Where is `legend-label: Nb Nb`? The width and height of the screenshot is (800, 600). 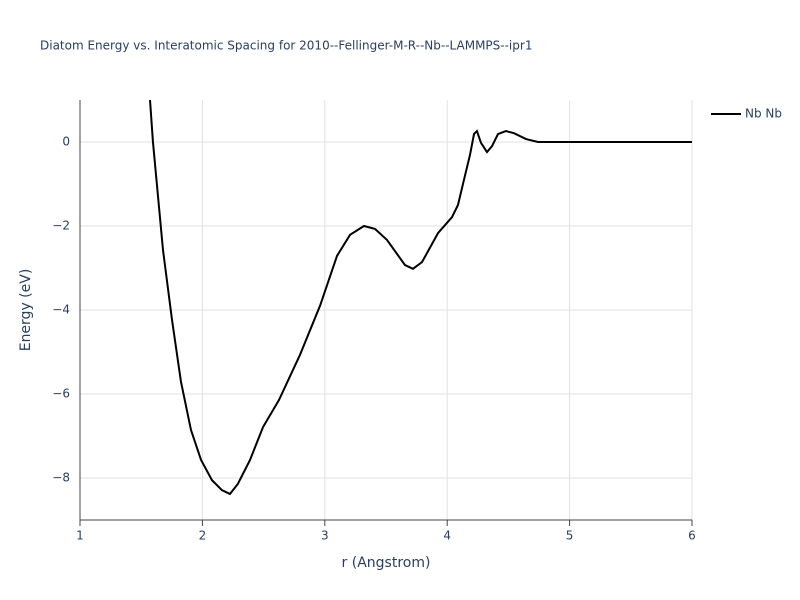 legend-label: Nb Nb is located at coordinates (763, 114).